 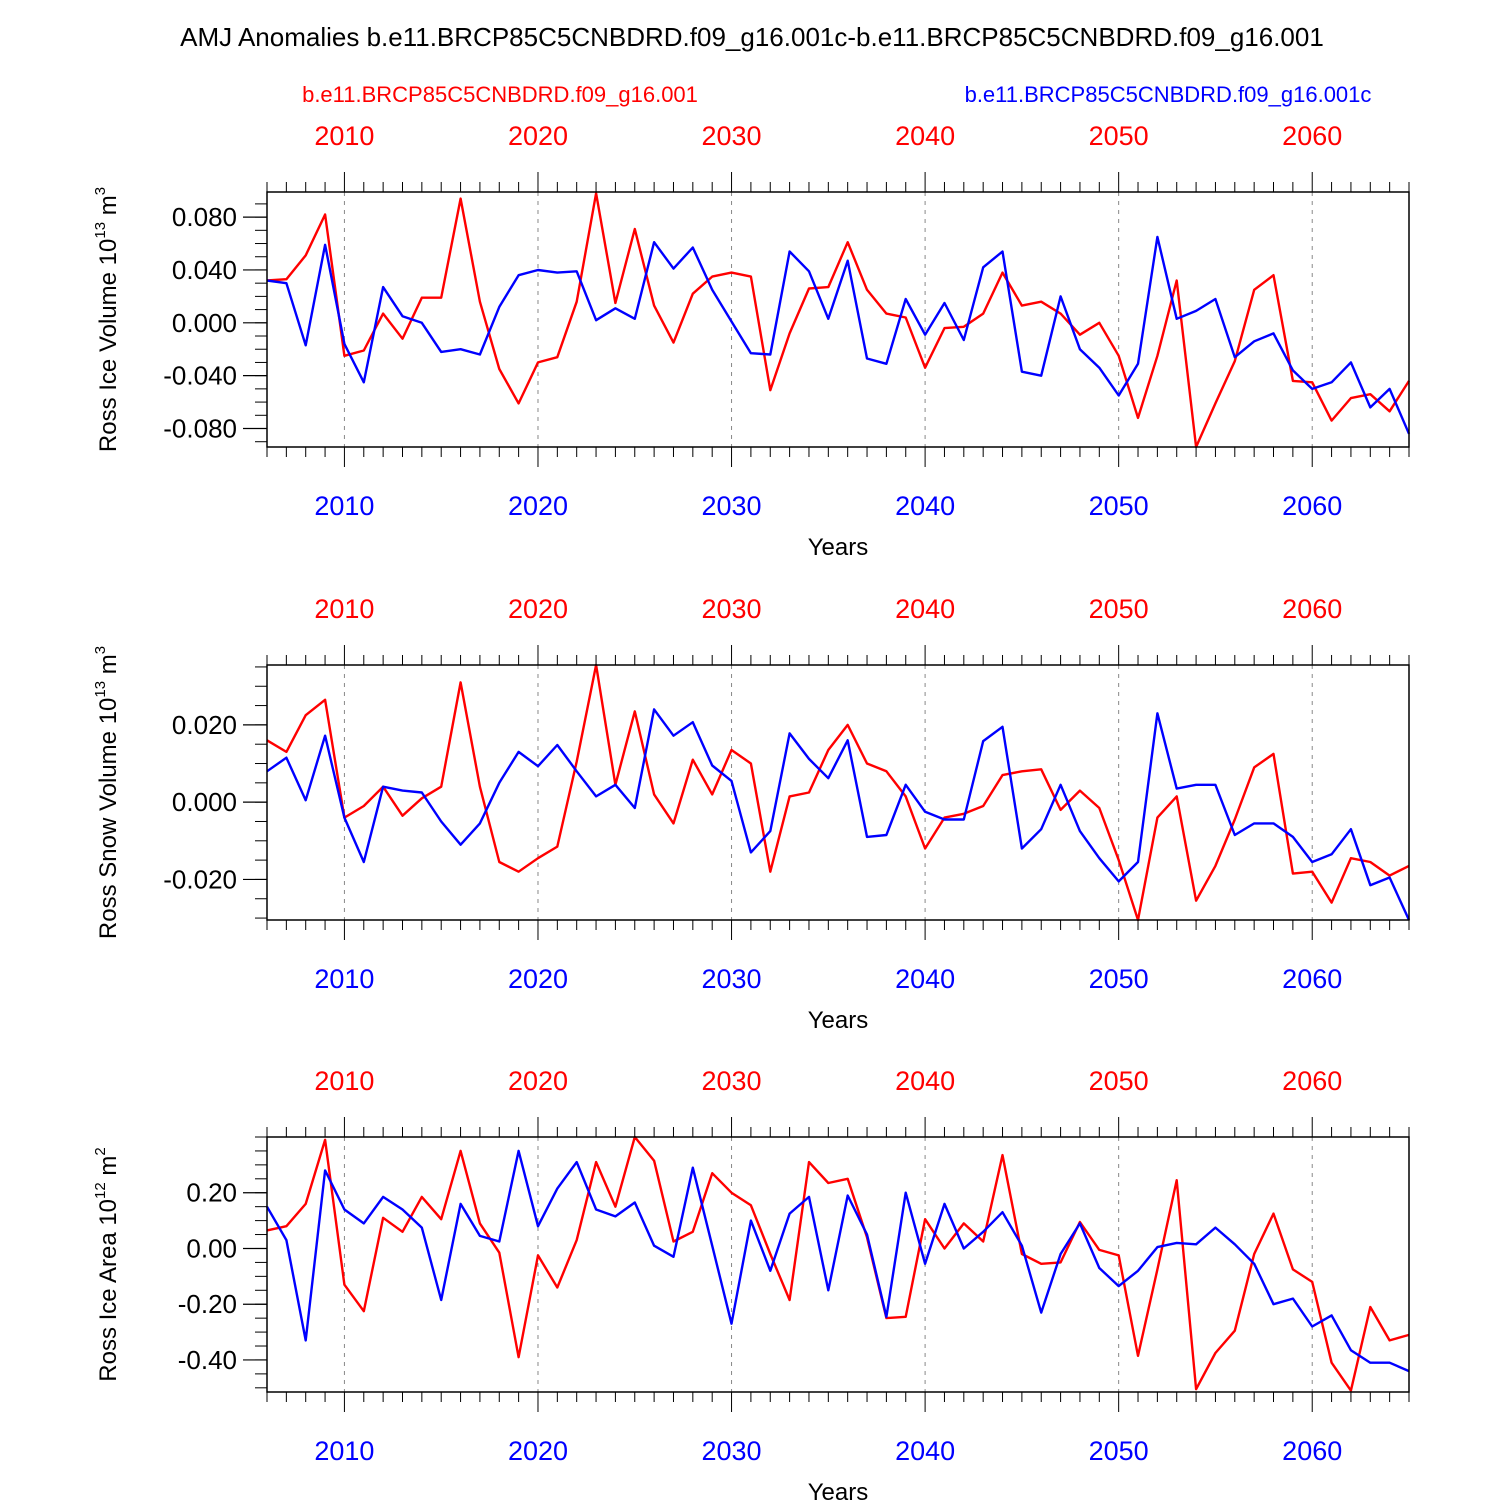 What do you see at coordinates (200, 376) in the screenshot?
I see `y-tick-label: -0.040` at bounding box center [200, 376].